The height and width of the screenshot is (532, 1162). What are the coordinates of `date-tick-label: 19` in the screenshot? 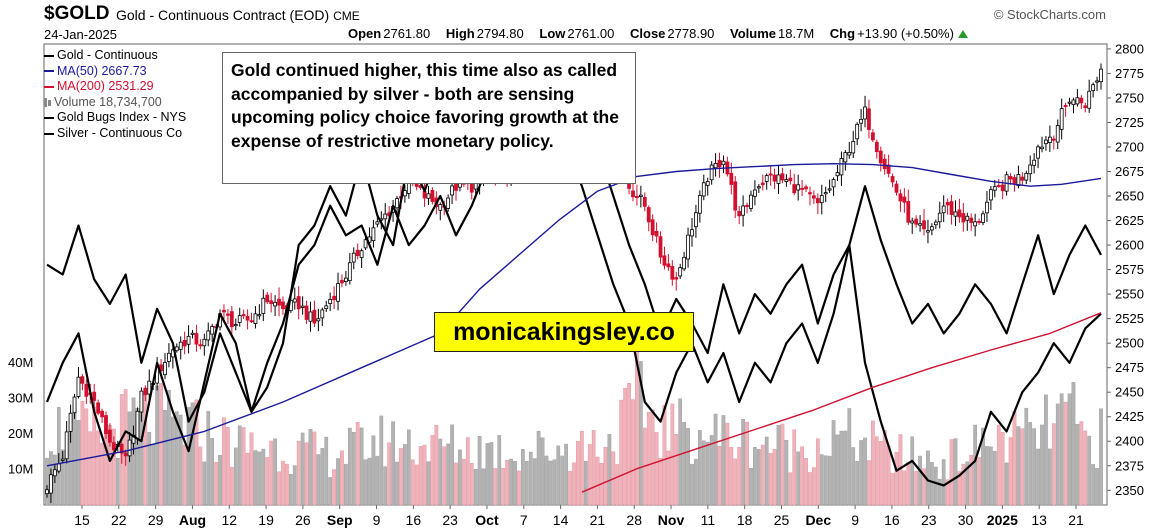 It's located at (266, 520).